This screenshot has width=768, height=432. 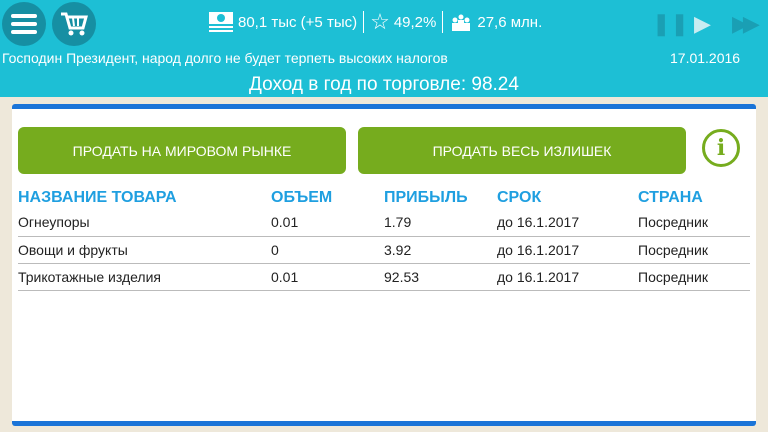 I want to click on star-icon: ☆, so click(x=380, y=21).